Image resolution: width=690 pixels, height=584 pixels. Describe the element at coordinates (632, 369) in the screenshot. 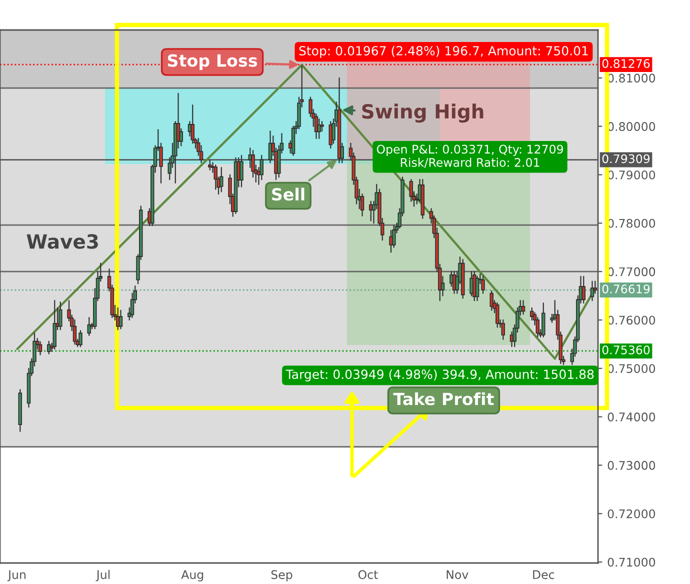

I see `y-tick-label: 0.75000` at that location.